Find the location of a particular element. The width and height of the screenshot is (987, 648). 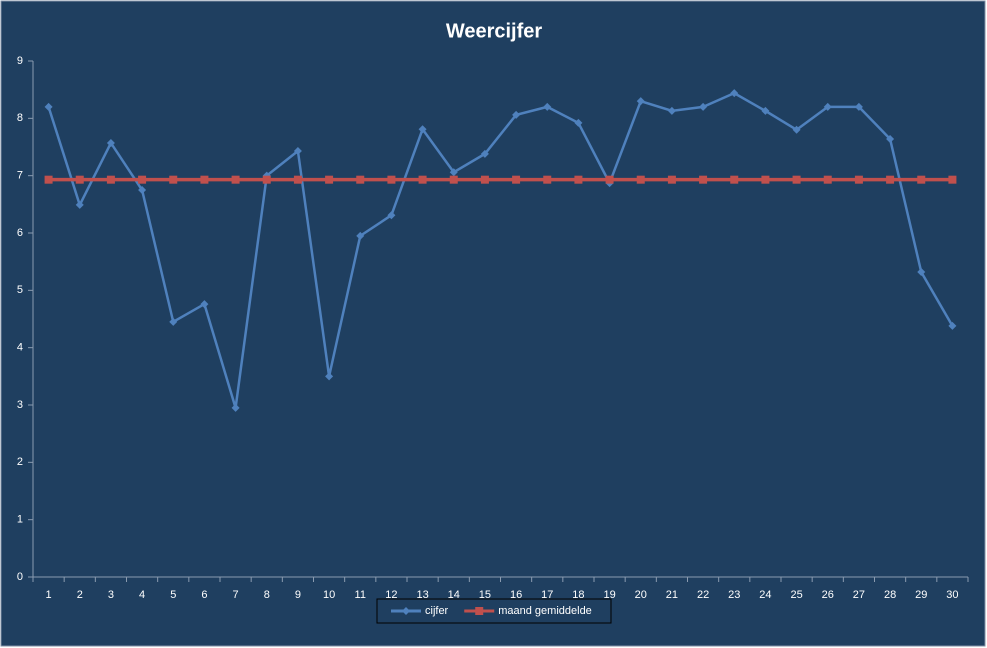

x-tick-label: 6 is located at coordinates (204, 595).